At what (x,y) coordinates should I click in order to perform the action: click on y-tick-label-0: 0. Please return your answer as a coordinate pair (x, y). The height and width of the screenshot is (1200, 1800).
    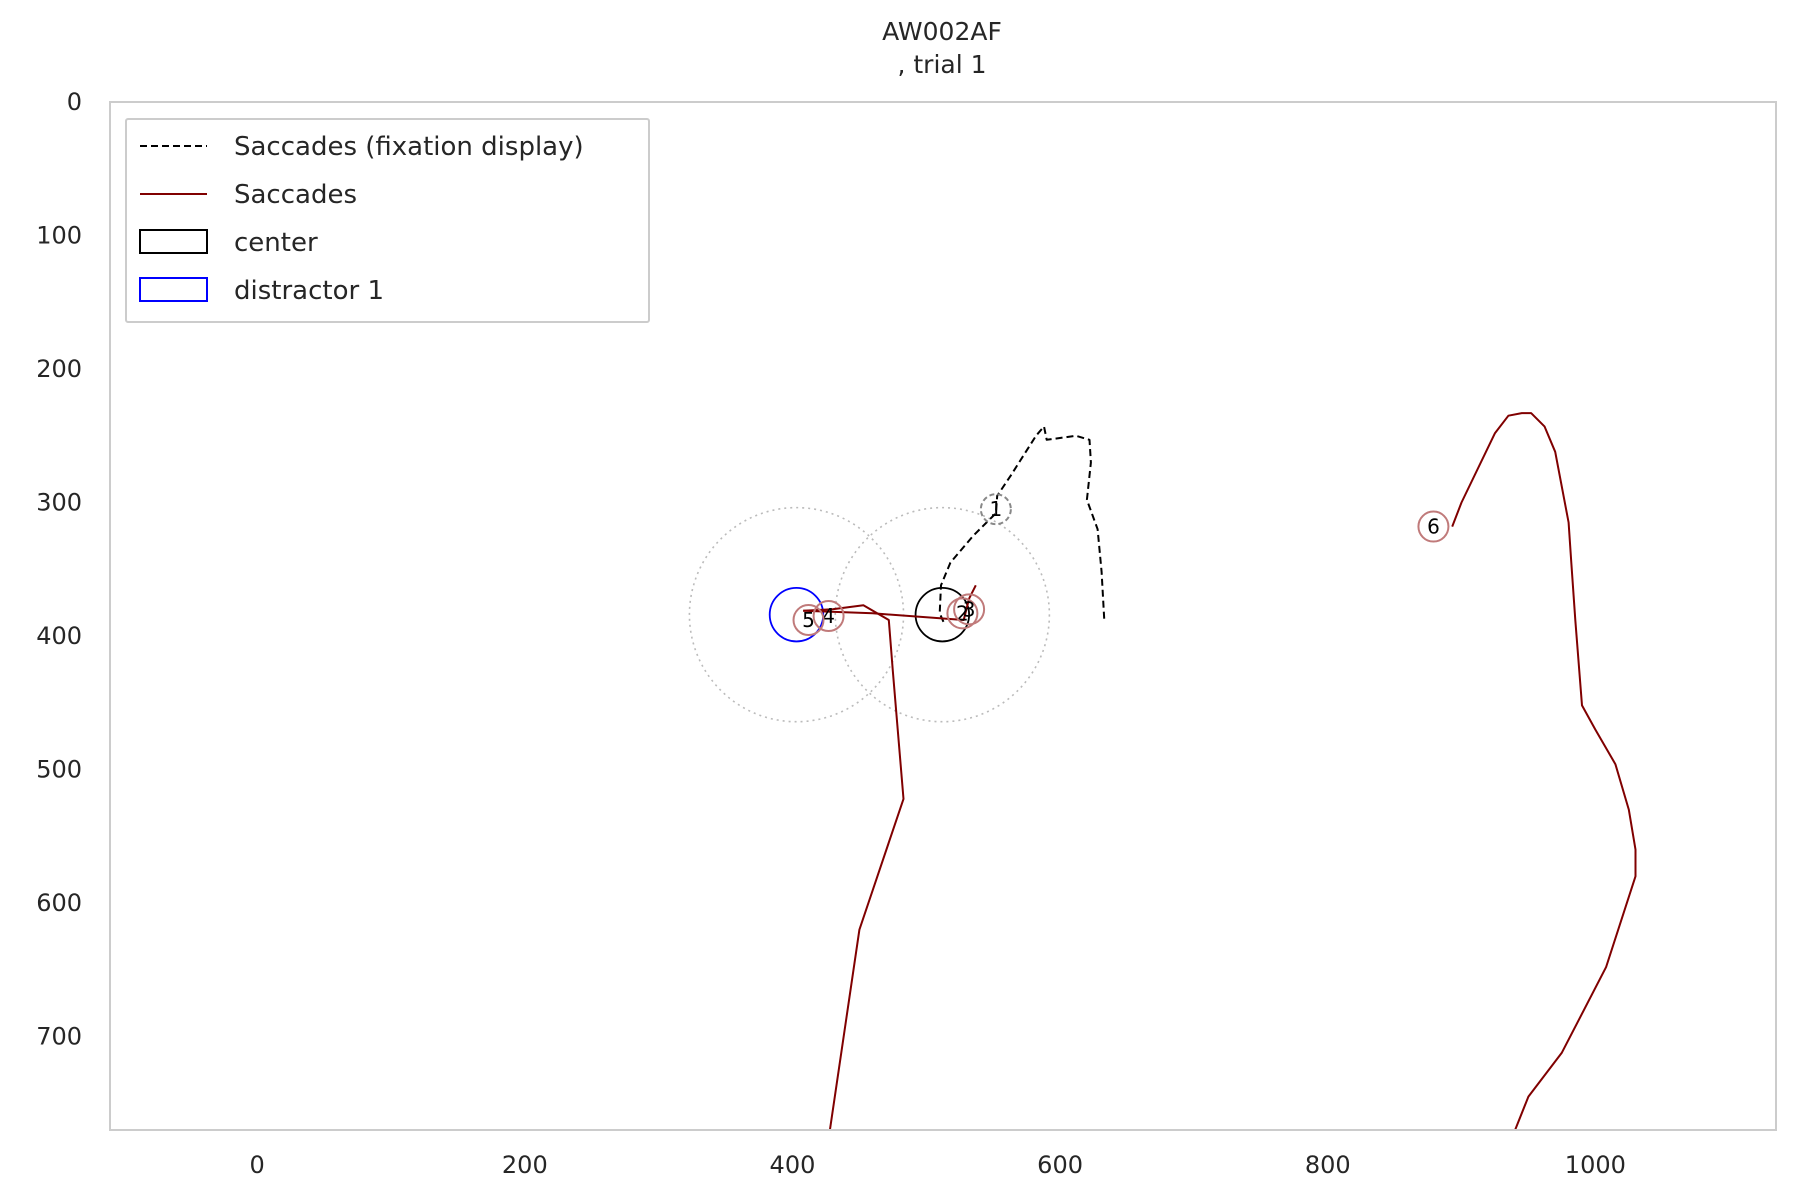
    Looking at the image, I should click on (74, 102).